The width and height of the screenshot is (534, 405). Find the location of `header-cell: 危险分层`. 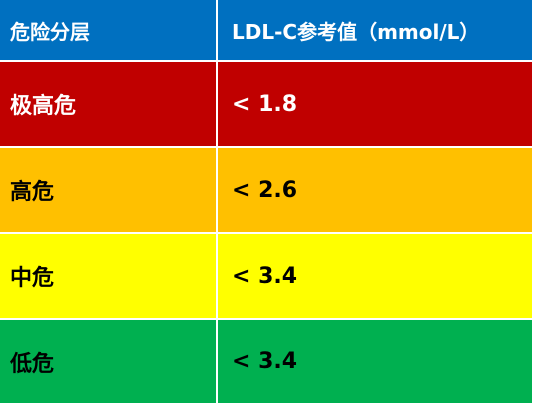

header-cell: 危险分层 is located at coordinates (109, 31).